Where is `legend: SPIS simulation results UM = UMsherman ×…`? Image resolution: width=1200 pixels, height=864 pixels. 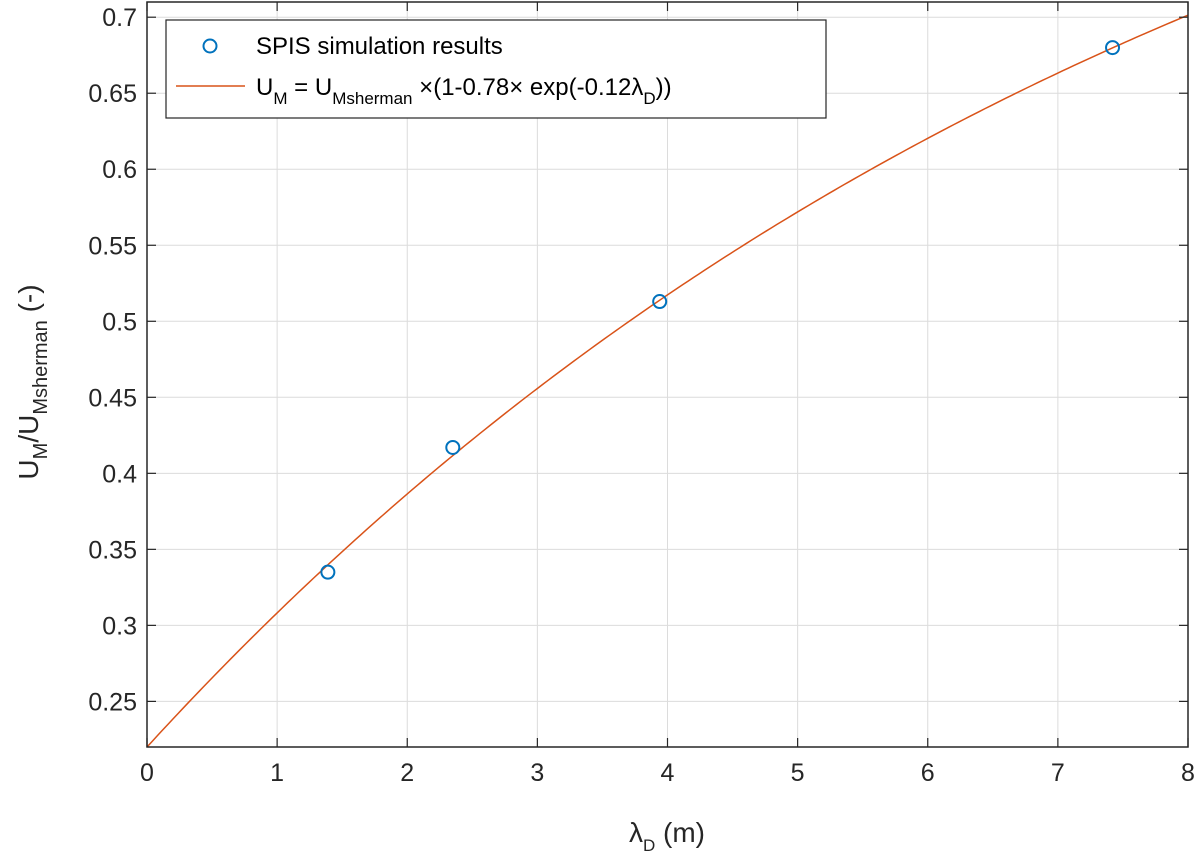
legend: SPIS simulation results UM = UMsherman ×… is located at coordinates (496, 69).